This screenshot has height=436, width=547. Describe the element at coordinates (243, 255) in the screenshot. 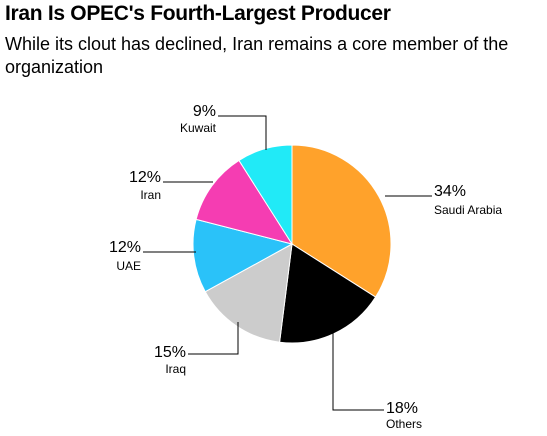

I see `pie-slice-uae` at that location.